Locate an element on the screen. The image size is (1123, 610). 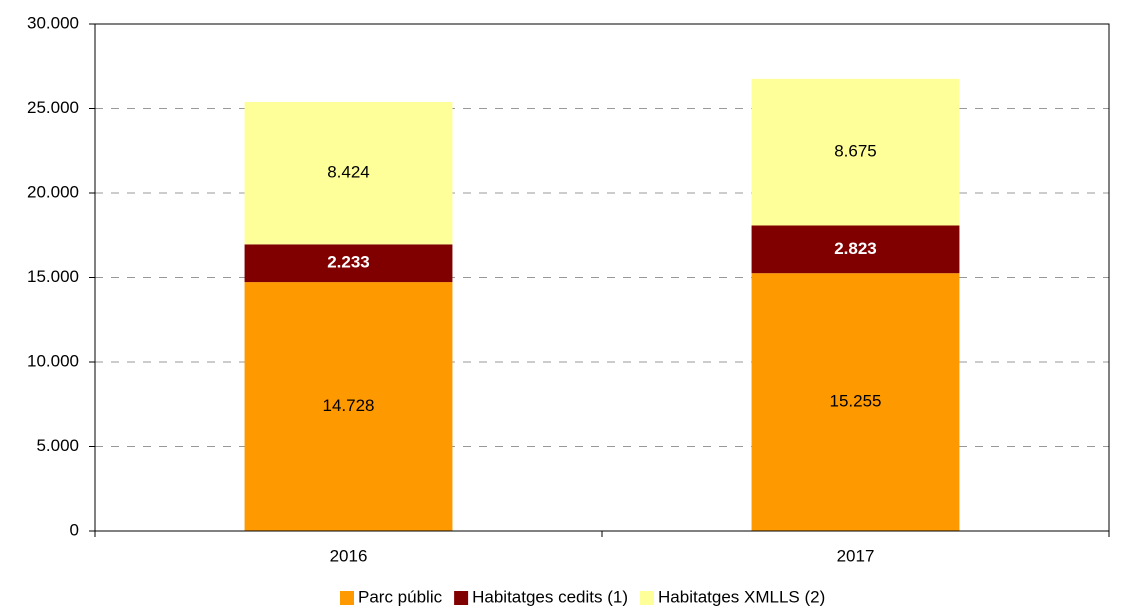
legend-label: Habitatges XMLLS (2) is located at coordinates (741, 596).